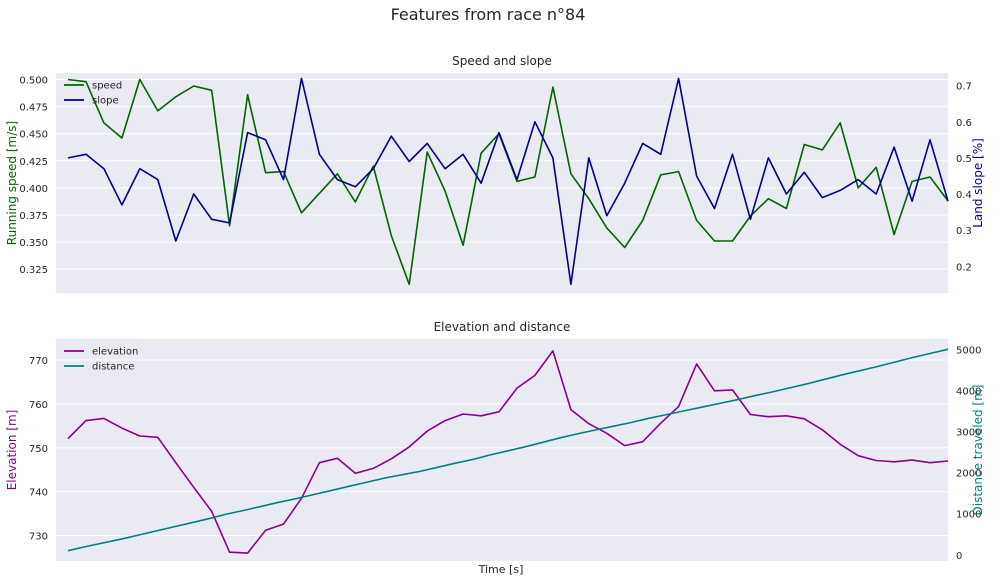 The image size is (1000, 586). Describe the element at coordinates (978, 183) in the screenshot. I see `y-right-axis-label: Land slope [%]` at that location.